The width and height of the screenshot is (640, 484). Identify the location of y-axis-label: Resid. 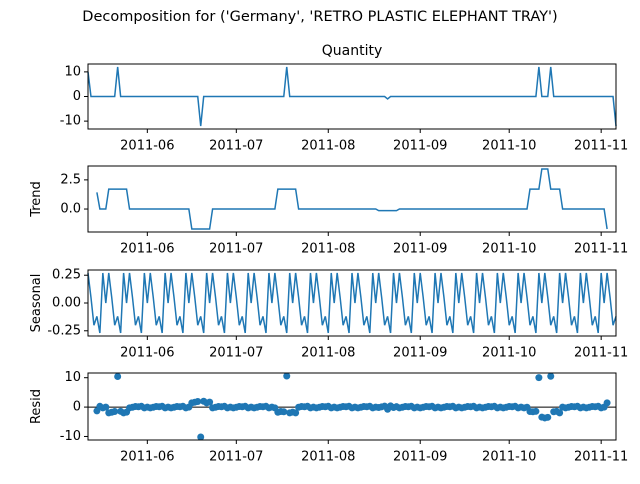
(36, 406).